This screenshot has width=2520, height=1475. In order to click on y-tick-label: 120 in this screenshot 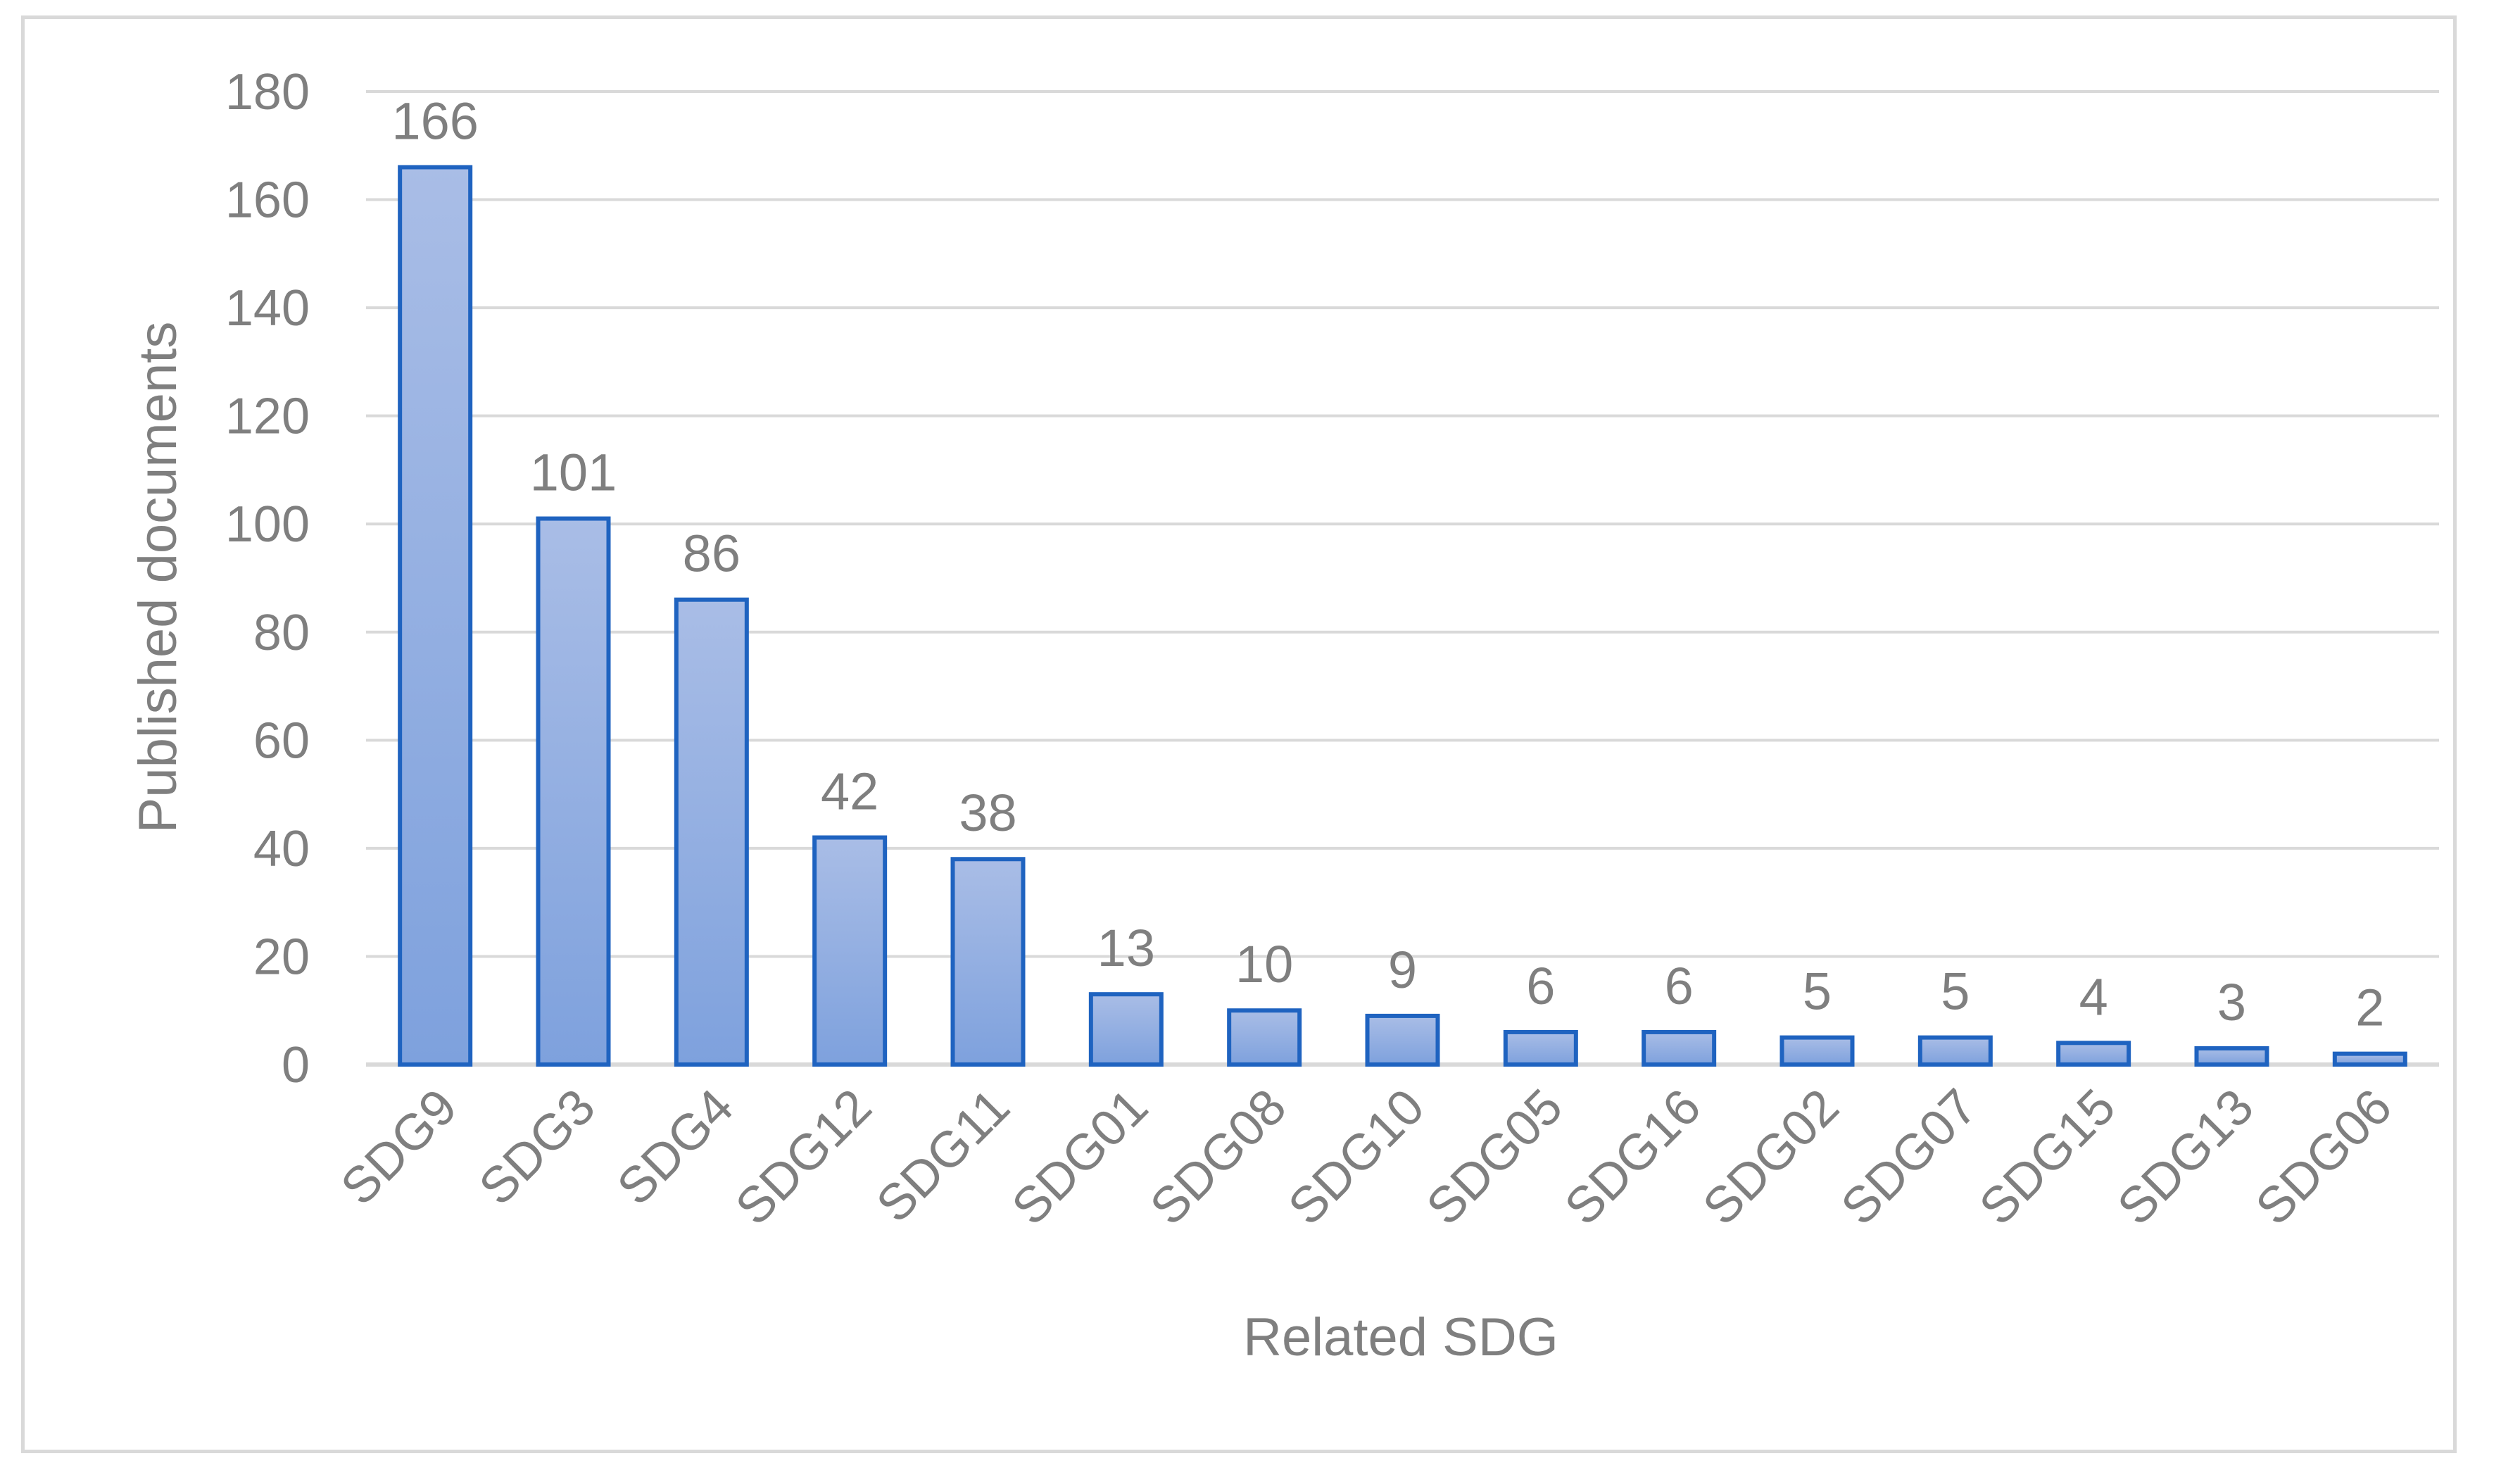, I will do `click(267, 417)`.